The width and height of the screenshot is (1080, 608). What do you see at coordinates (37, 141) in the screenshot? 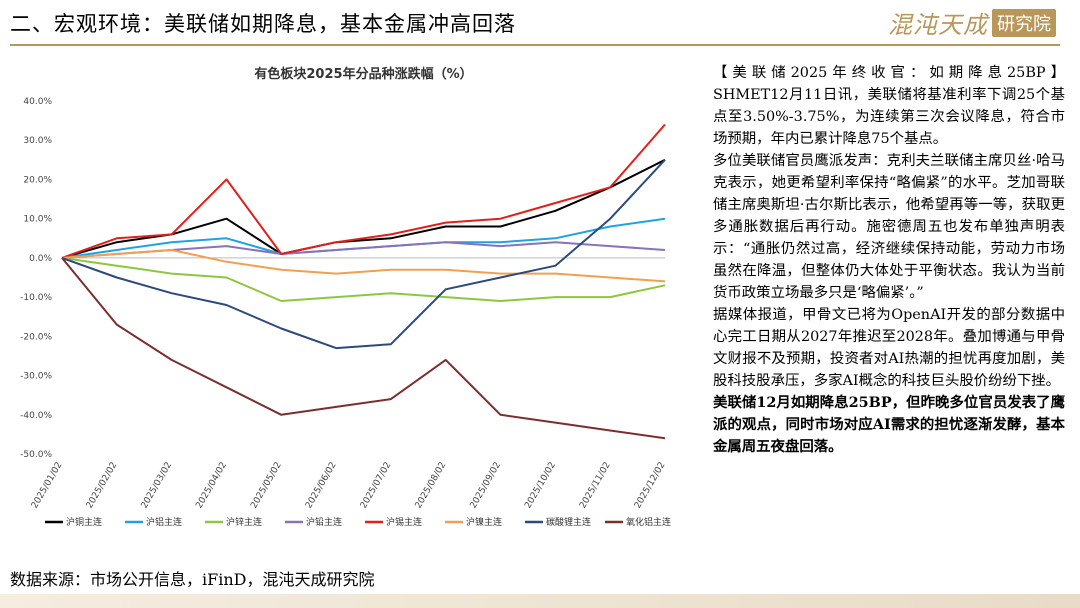
I see `y-tick-label: 30.0%` at bounding box center [37, 141].